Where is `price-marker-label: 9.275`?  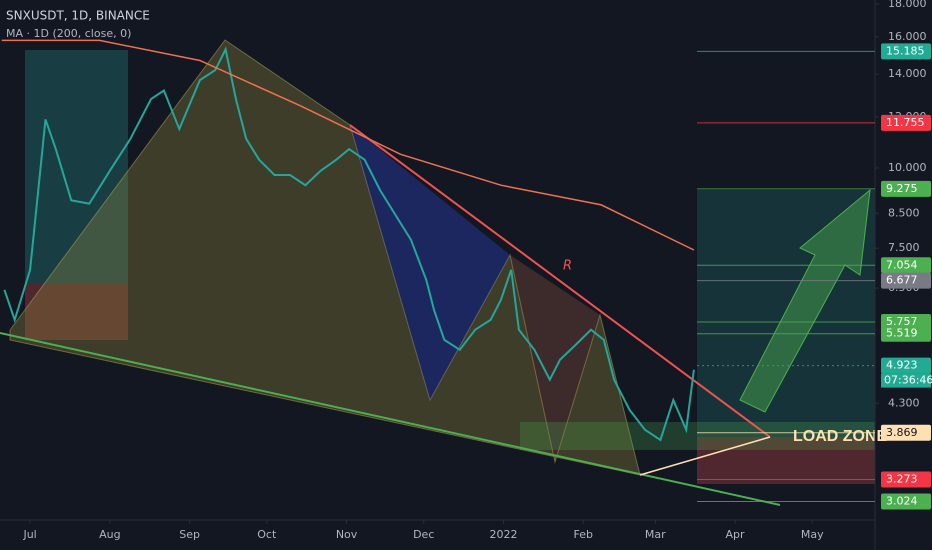 price-marker-label: 9.275 is located at coordinates (902, 188).